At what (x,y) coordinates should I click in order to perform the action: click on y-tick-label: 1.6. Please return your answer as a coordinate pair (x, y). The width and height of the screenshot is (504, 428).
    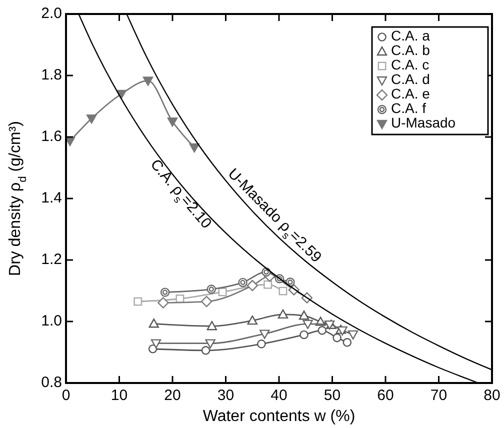
    Looking at the image, I should click on (51, 136).